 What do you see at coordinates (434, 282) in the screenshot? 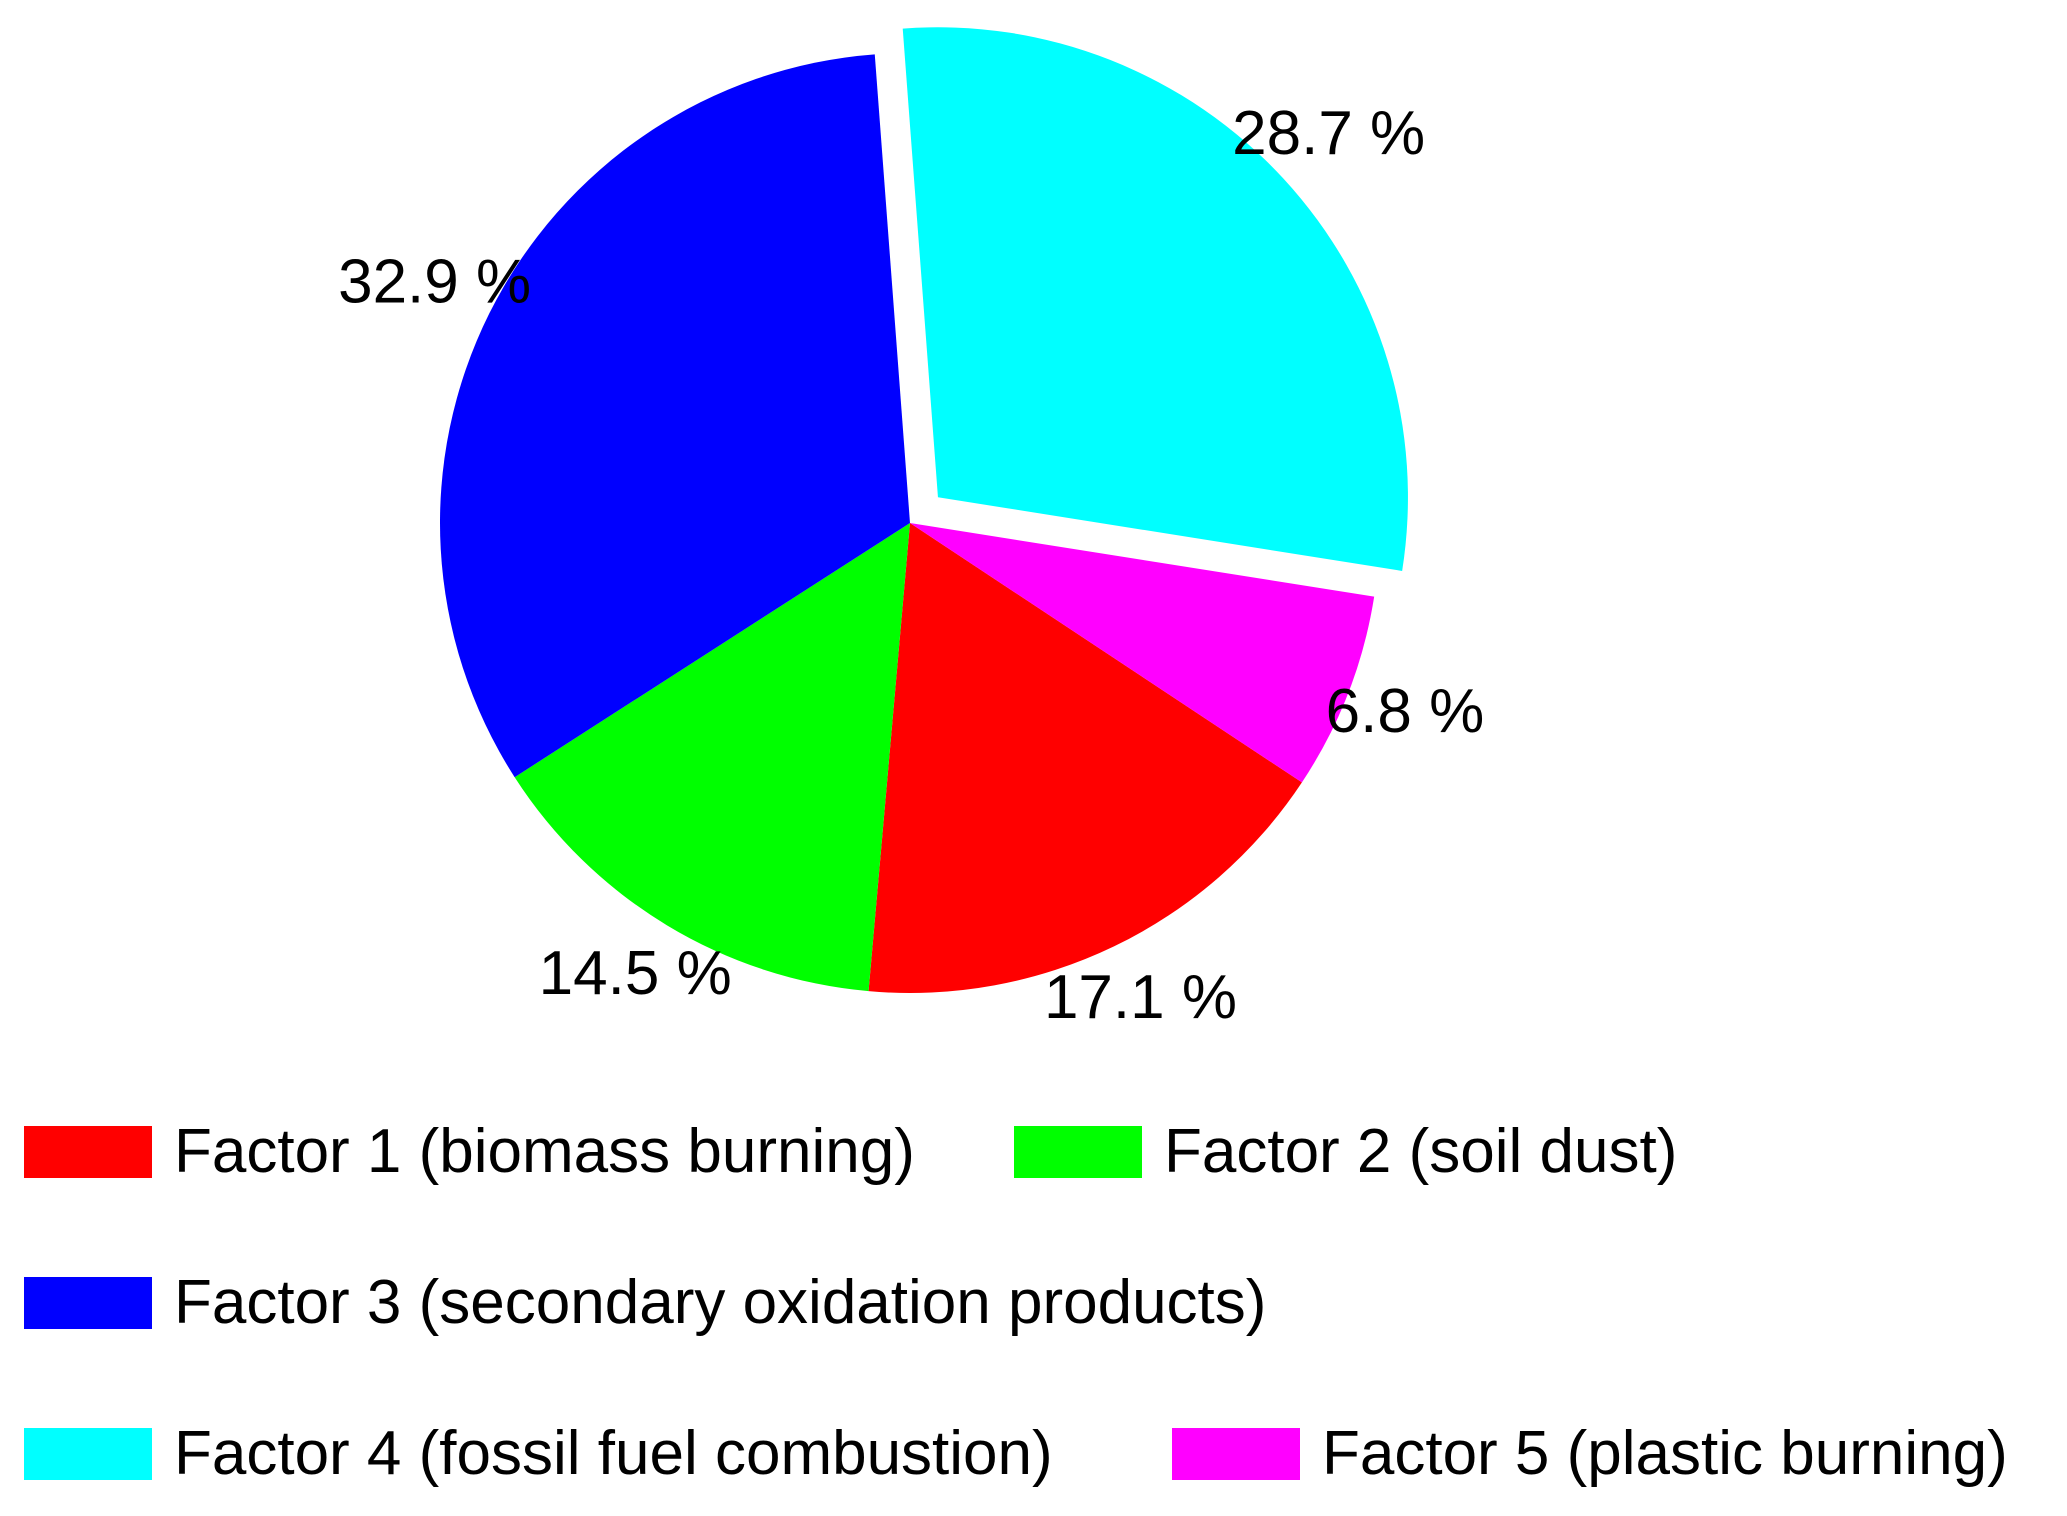
I see `pie-label-factor-3: 32.9 %` at bounding box center [434, 282].